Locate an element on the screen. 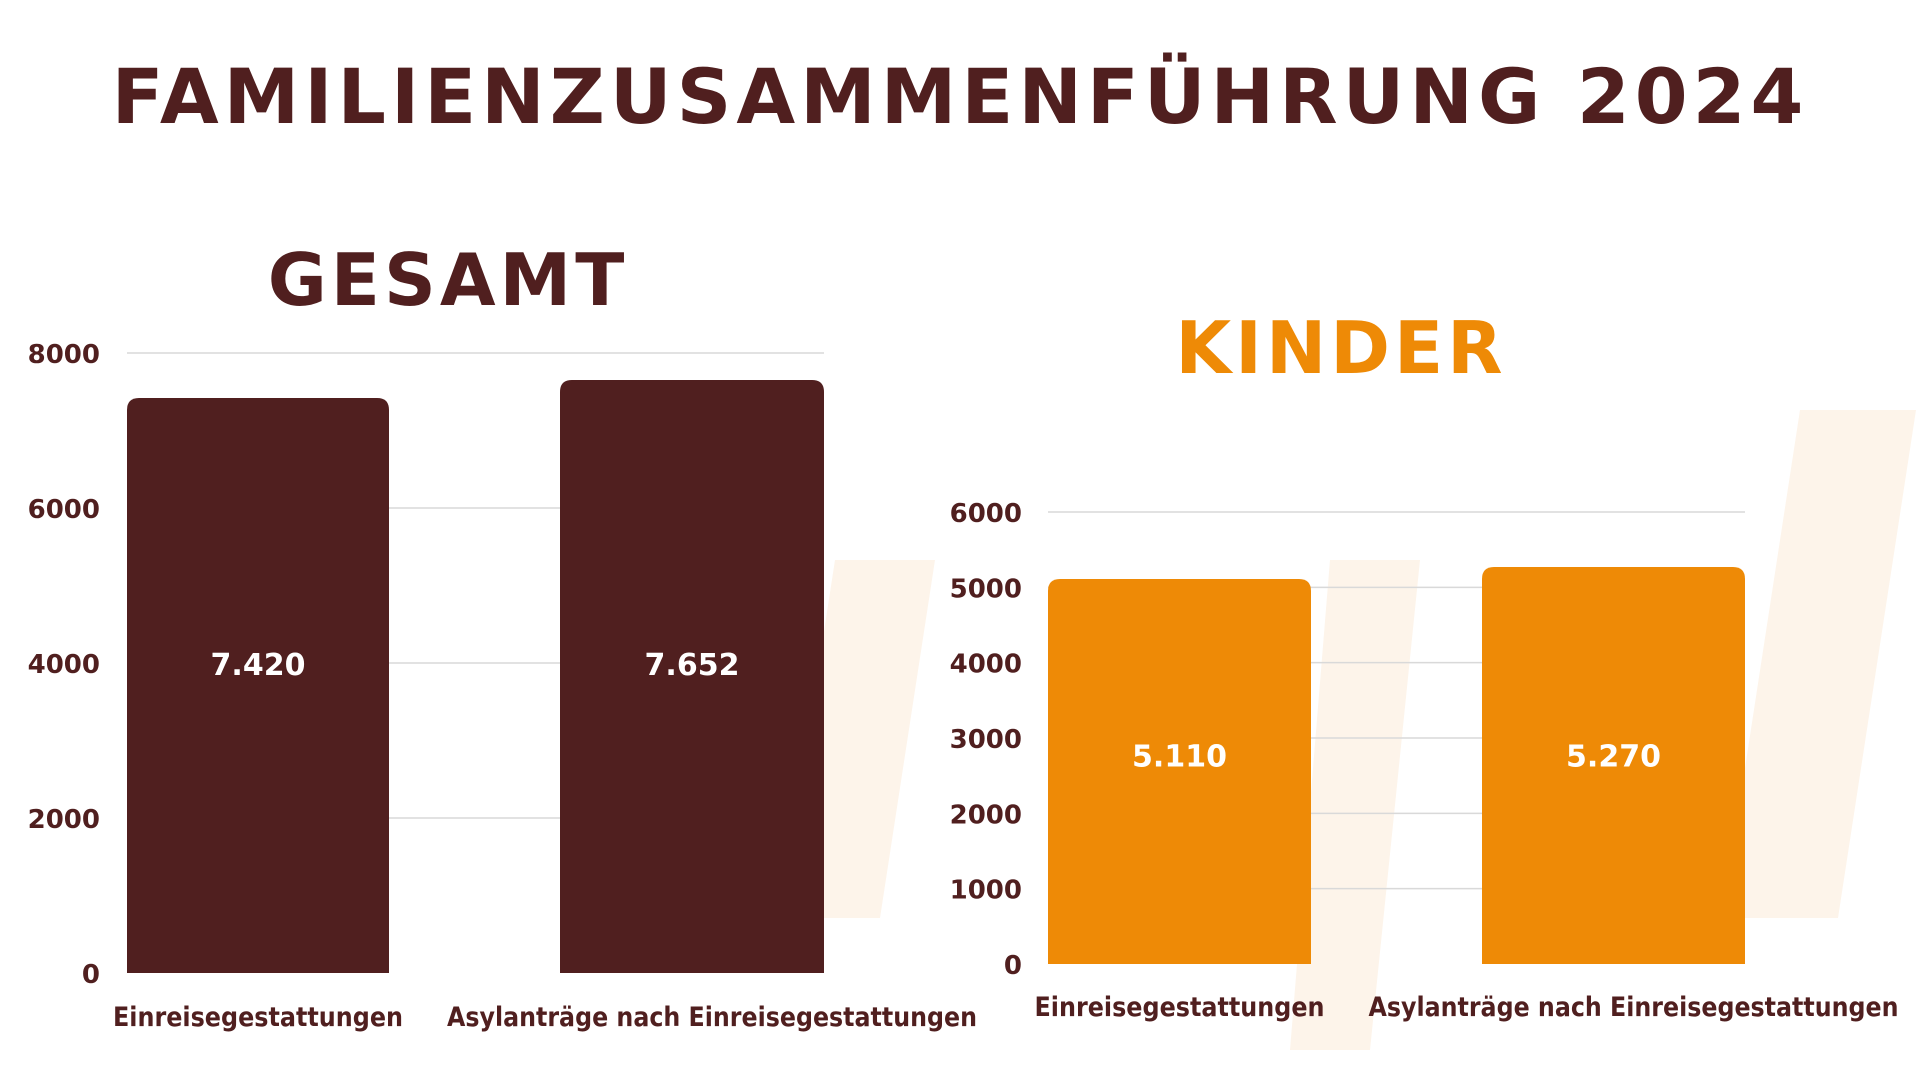  page-title: FAMILIENZUSAMMENFÜHRUNG 2024 is located at coordinates (960, 96).